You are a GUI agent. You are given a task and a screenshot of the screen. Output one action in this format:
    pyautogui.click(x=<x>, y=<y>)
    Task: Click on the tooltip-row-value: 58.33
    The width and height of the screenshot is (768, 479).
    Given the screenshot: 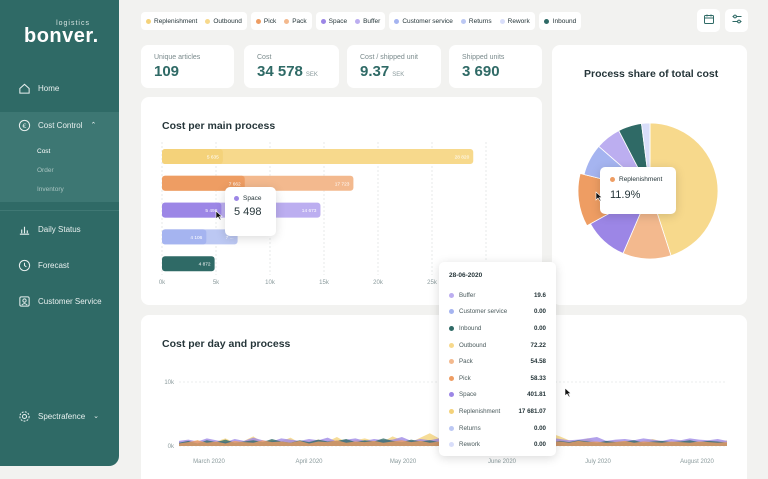 What is the action you would take?
    pyautogui.click(x=538, y=378)
    